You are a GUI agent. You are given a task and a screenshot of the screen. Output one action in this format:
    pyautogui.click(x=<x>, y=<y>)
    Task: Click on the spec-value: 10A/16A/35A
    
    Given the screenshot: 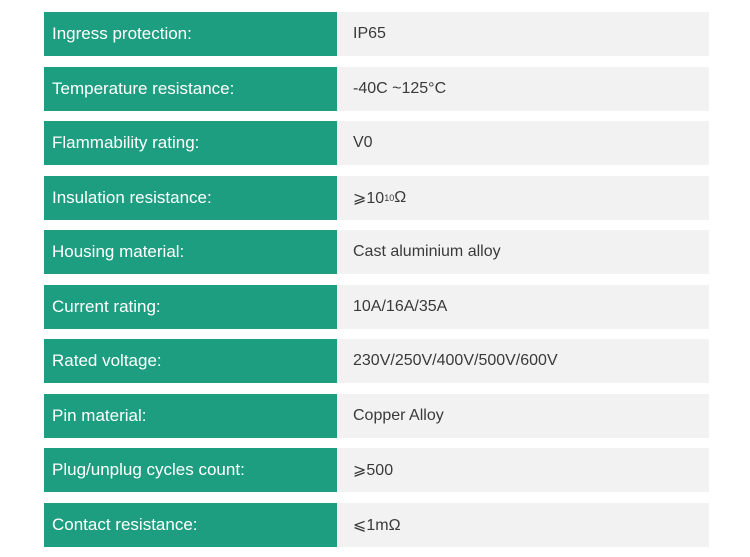 What is the action you would take?
    pyautogui.click(x=523, y=306)
    